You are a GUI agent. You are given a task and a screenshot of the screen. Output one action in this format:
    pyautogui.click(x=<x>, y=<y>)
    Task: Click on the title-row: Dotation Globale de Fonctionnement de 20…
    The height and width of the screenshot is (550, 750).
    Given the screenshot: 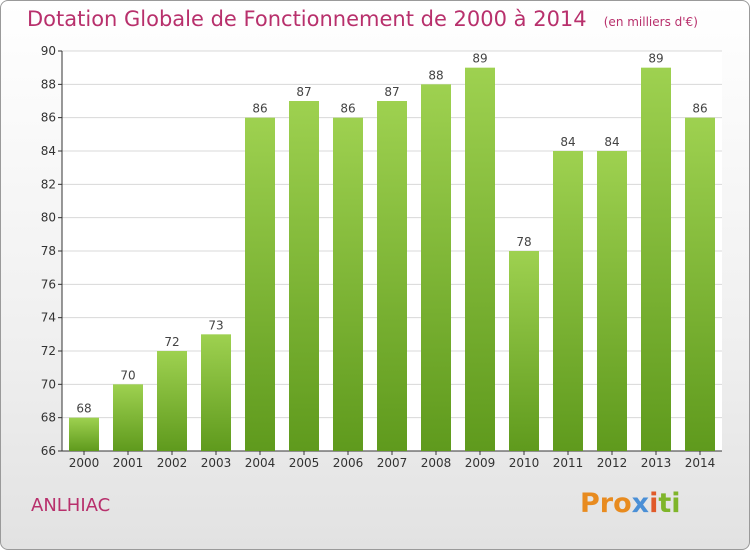 What is the action you would take?
    pyautogui.click(x=362, y=19)
    